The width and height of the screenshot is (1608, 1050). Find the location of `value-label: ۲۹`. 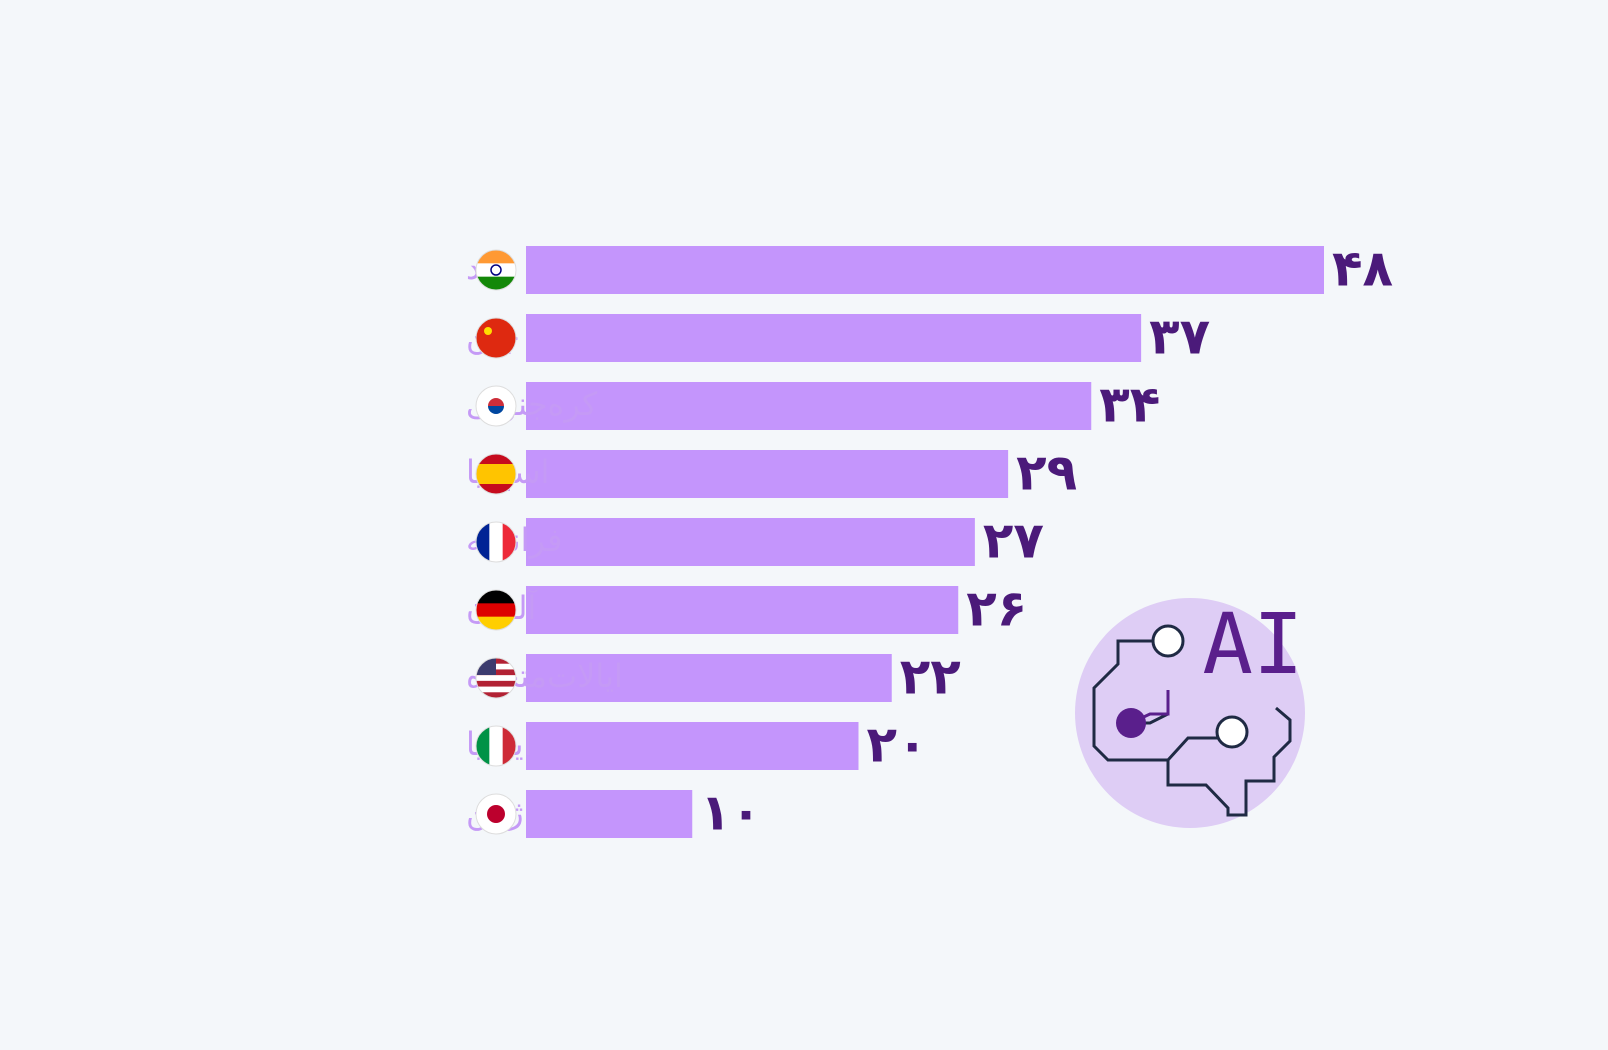

value-label: ۲۹ is located at coordinates (1046, 473).